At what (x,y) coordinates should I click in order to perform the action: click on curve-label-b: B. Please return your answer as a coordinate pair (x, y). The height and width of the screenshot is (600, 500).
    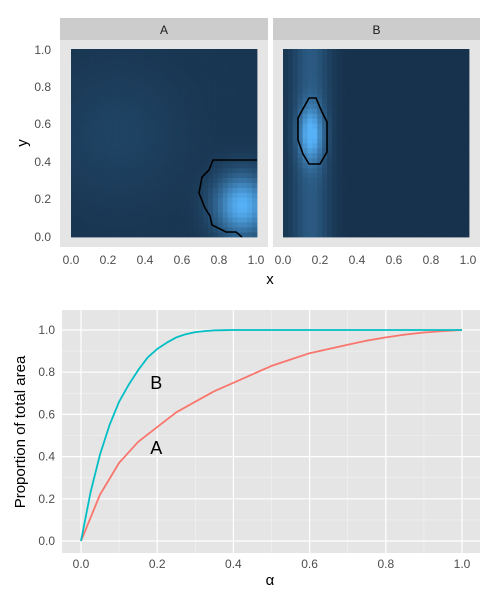
    Looking at the image, I should click on (156, 383).